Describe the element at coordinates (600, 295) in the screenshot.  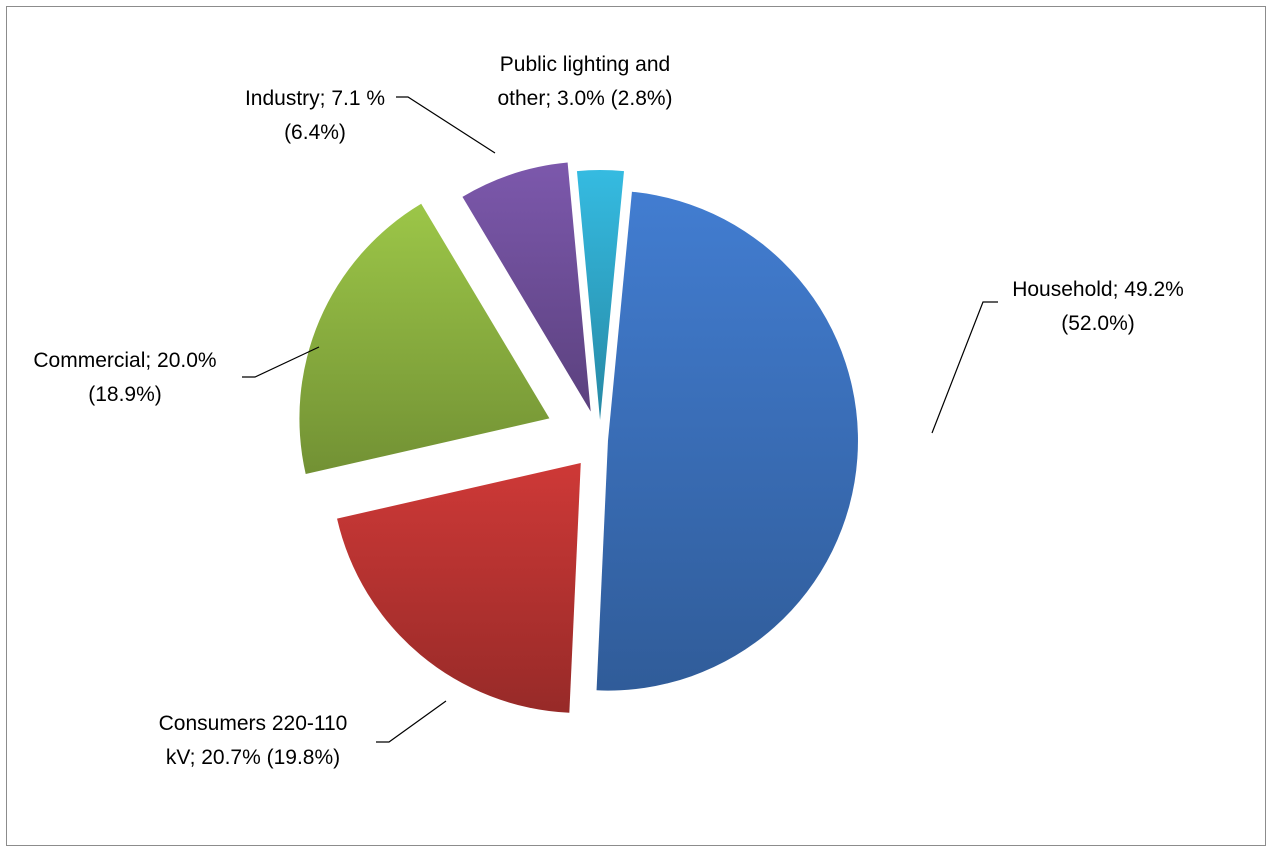
I see `pie-slice-public-lighting-and-other` at that location.